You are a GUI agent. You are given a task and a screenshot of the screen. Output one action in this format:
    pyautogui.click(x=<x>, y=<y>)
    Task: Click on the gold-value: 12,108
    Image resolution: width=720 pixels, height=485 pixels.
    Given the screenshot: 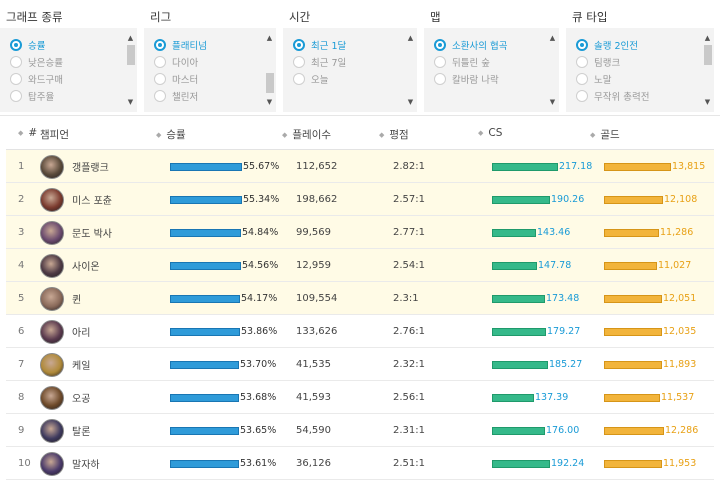 What is the action you would take?
    pyautogui.click(x=681, y=199)
    